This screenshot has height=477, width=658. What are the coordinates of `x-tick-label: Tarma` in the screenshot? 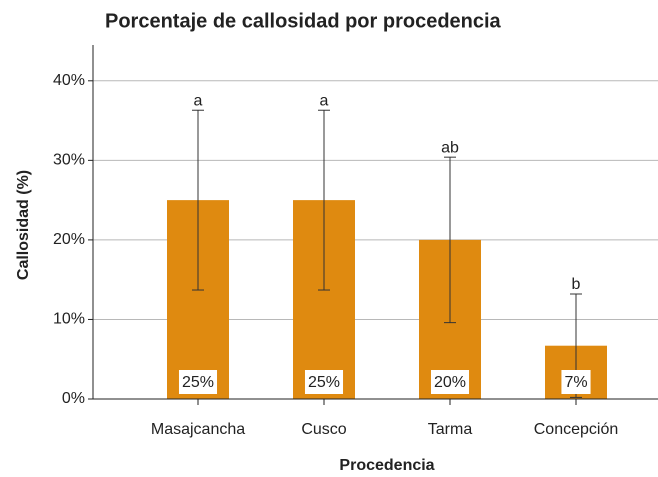 It's located at (450, 429).